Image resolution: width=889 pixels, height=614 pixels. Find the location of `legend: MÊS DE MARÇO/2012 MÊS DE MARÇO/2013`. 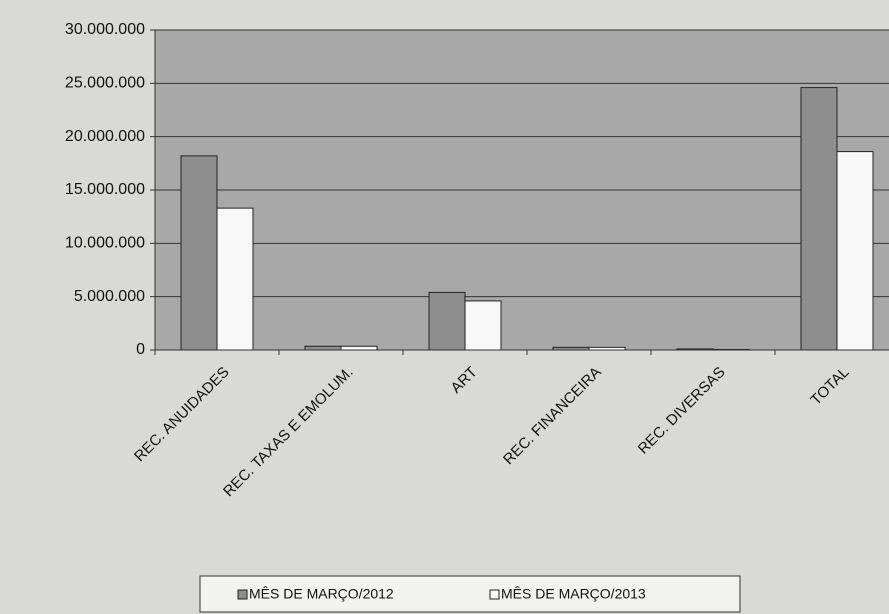

legend: MÊS DE MARÇO/2012 MÊS DE MARÇO/2013 is located at coordinates (470, 594).